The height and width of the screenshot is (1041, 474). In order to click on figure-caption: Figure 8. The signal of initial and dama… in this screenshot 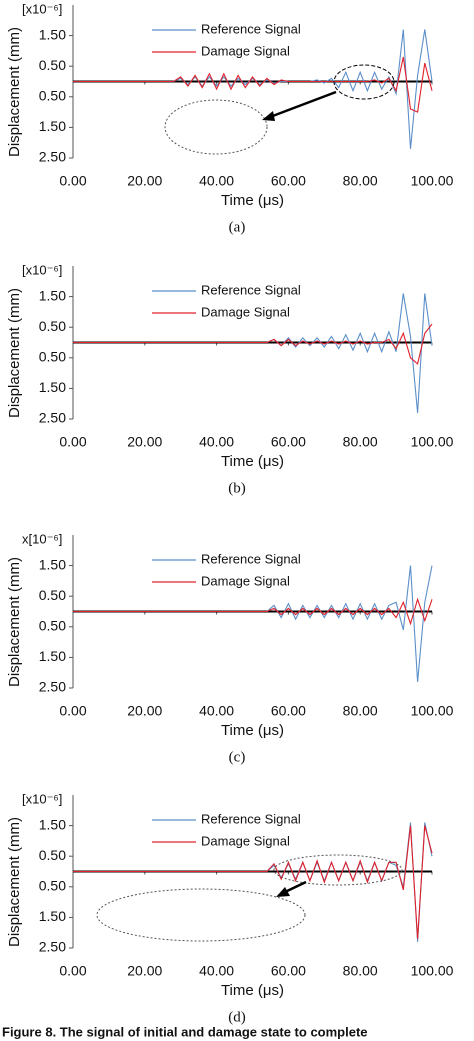, I will do `click(185, 1031)`.